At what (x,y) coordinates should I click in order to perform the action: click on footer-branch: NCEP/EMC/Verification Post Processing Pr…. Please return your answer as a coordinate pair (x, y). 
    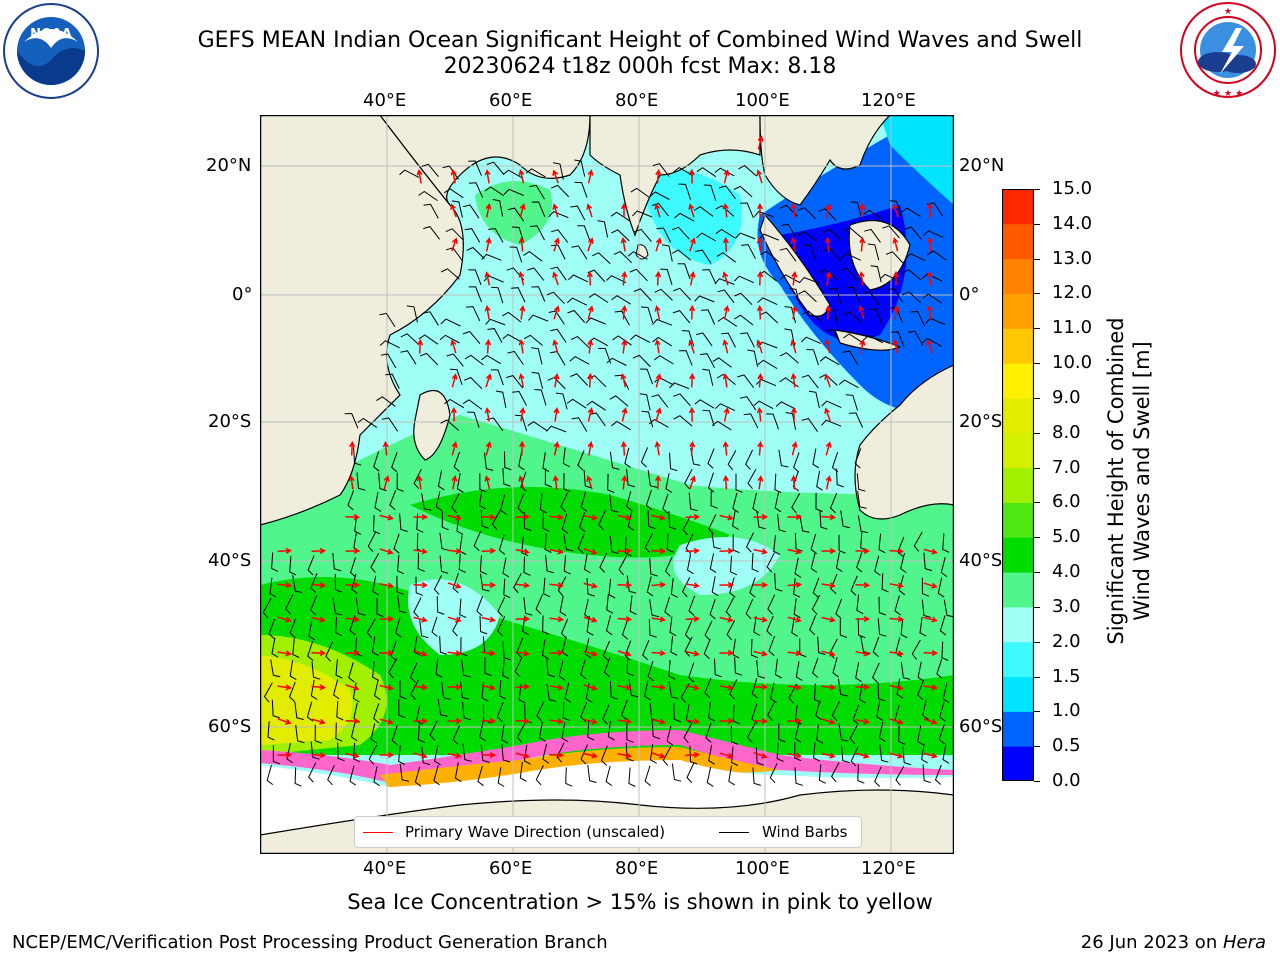
    Looking at the image, I should click on (310, 942).